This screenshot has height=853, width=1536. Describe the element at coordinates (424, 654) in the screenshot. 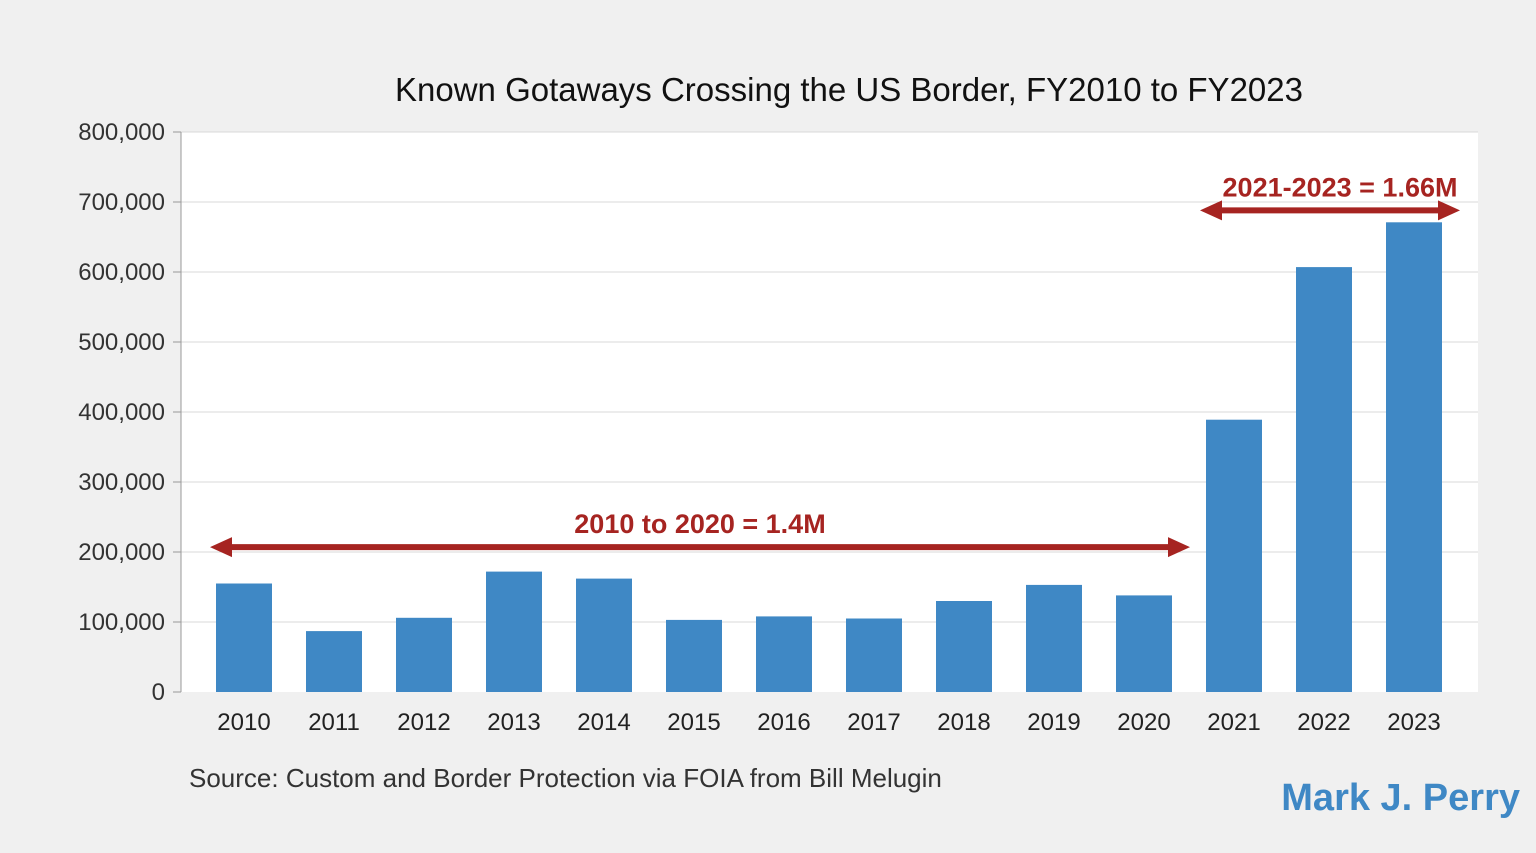

I see `bar-2012` at that location.